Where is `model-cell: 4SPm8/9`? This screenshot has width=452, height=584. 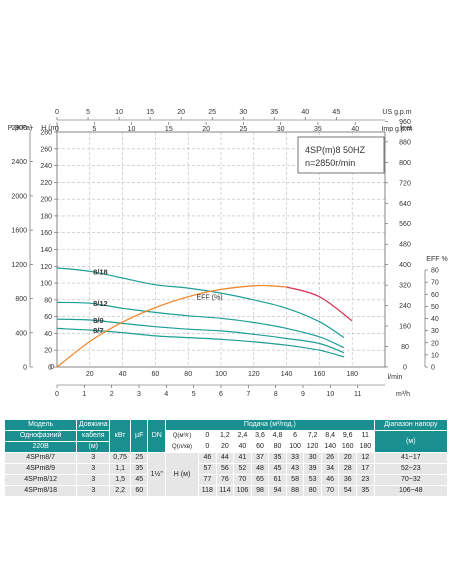
model-cell: 4SPm8/9 is located at coordinates (40, 469).